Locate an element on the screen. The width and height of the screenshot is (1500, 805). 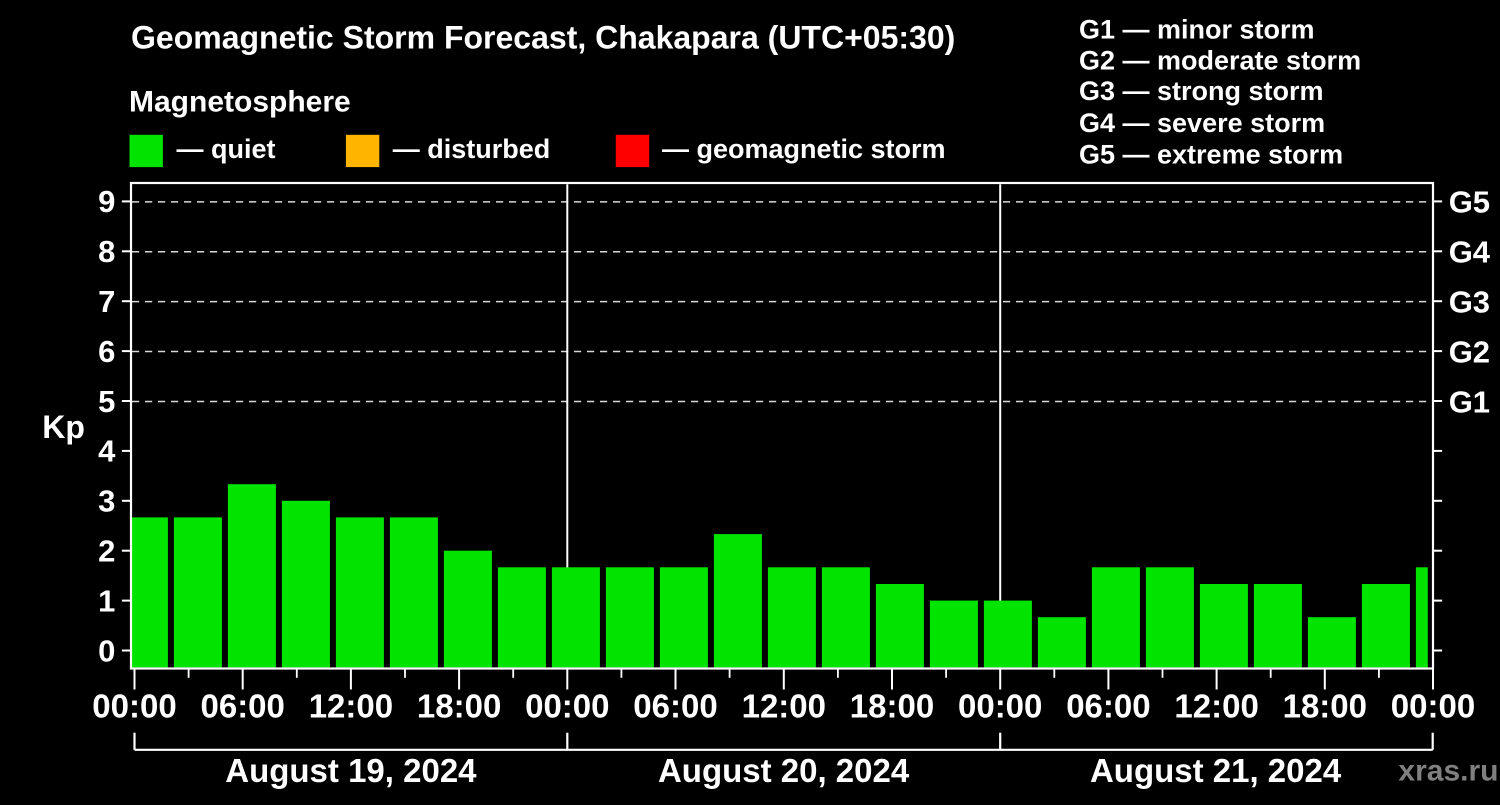
svg-text: G2 is located at coordinates (1469, 351).